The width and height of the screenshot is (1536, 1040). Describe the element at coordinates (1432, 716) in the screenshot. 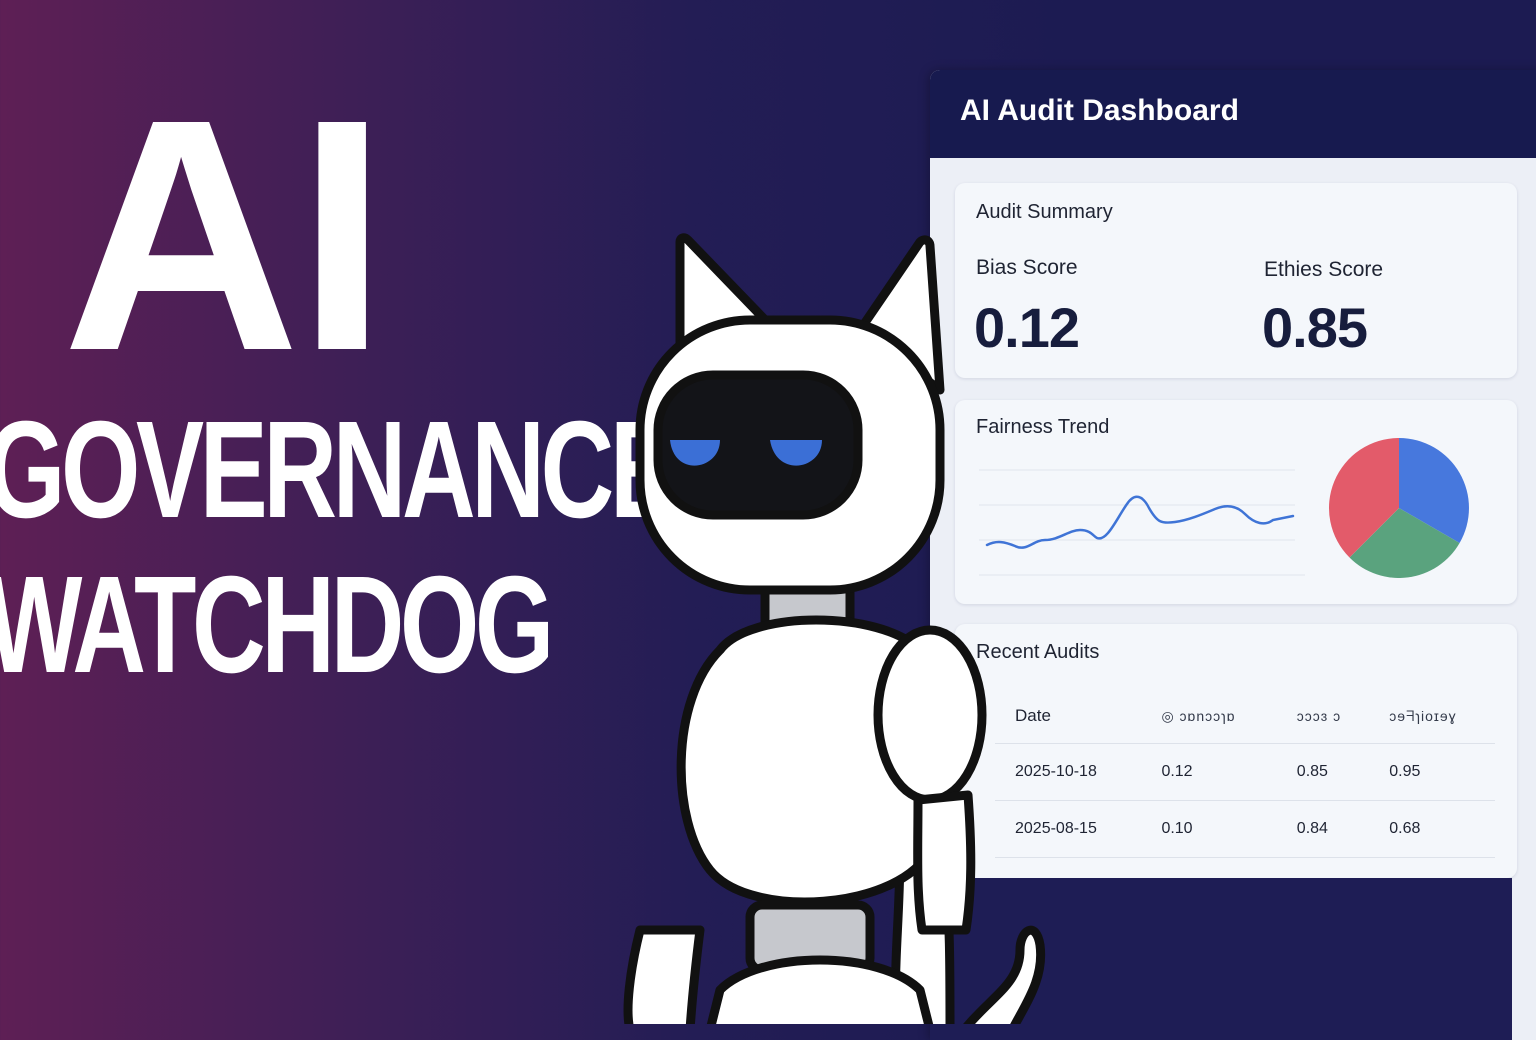

I see `column-header-4: ɔɘᖷɿioɪɘɣ` at that location.